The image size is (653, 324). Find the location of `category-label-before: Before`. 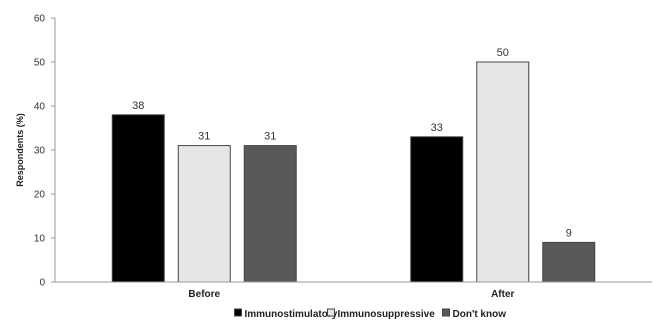

category-label-before: Before is located at coordinates (204, 294).